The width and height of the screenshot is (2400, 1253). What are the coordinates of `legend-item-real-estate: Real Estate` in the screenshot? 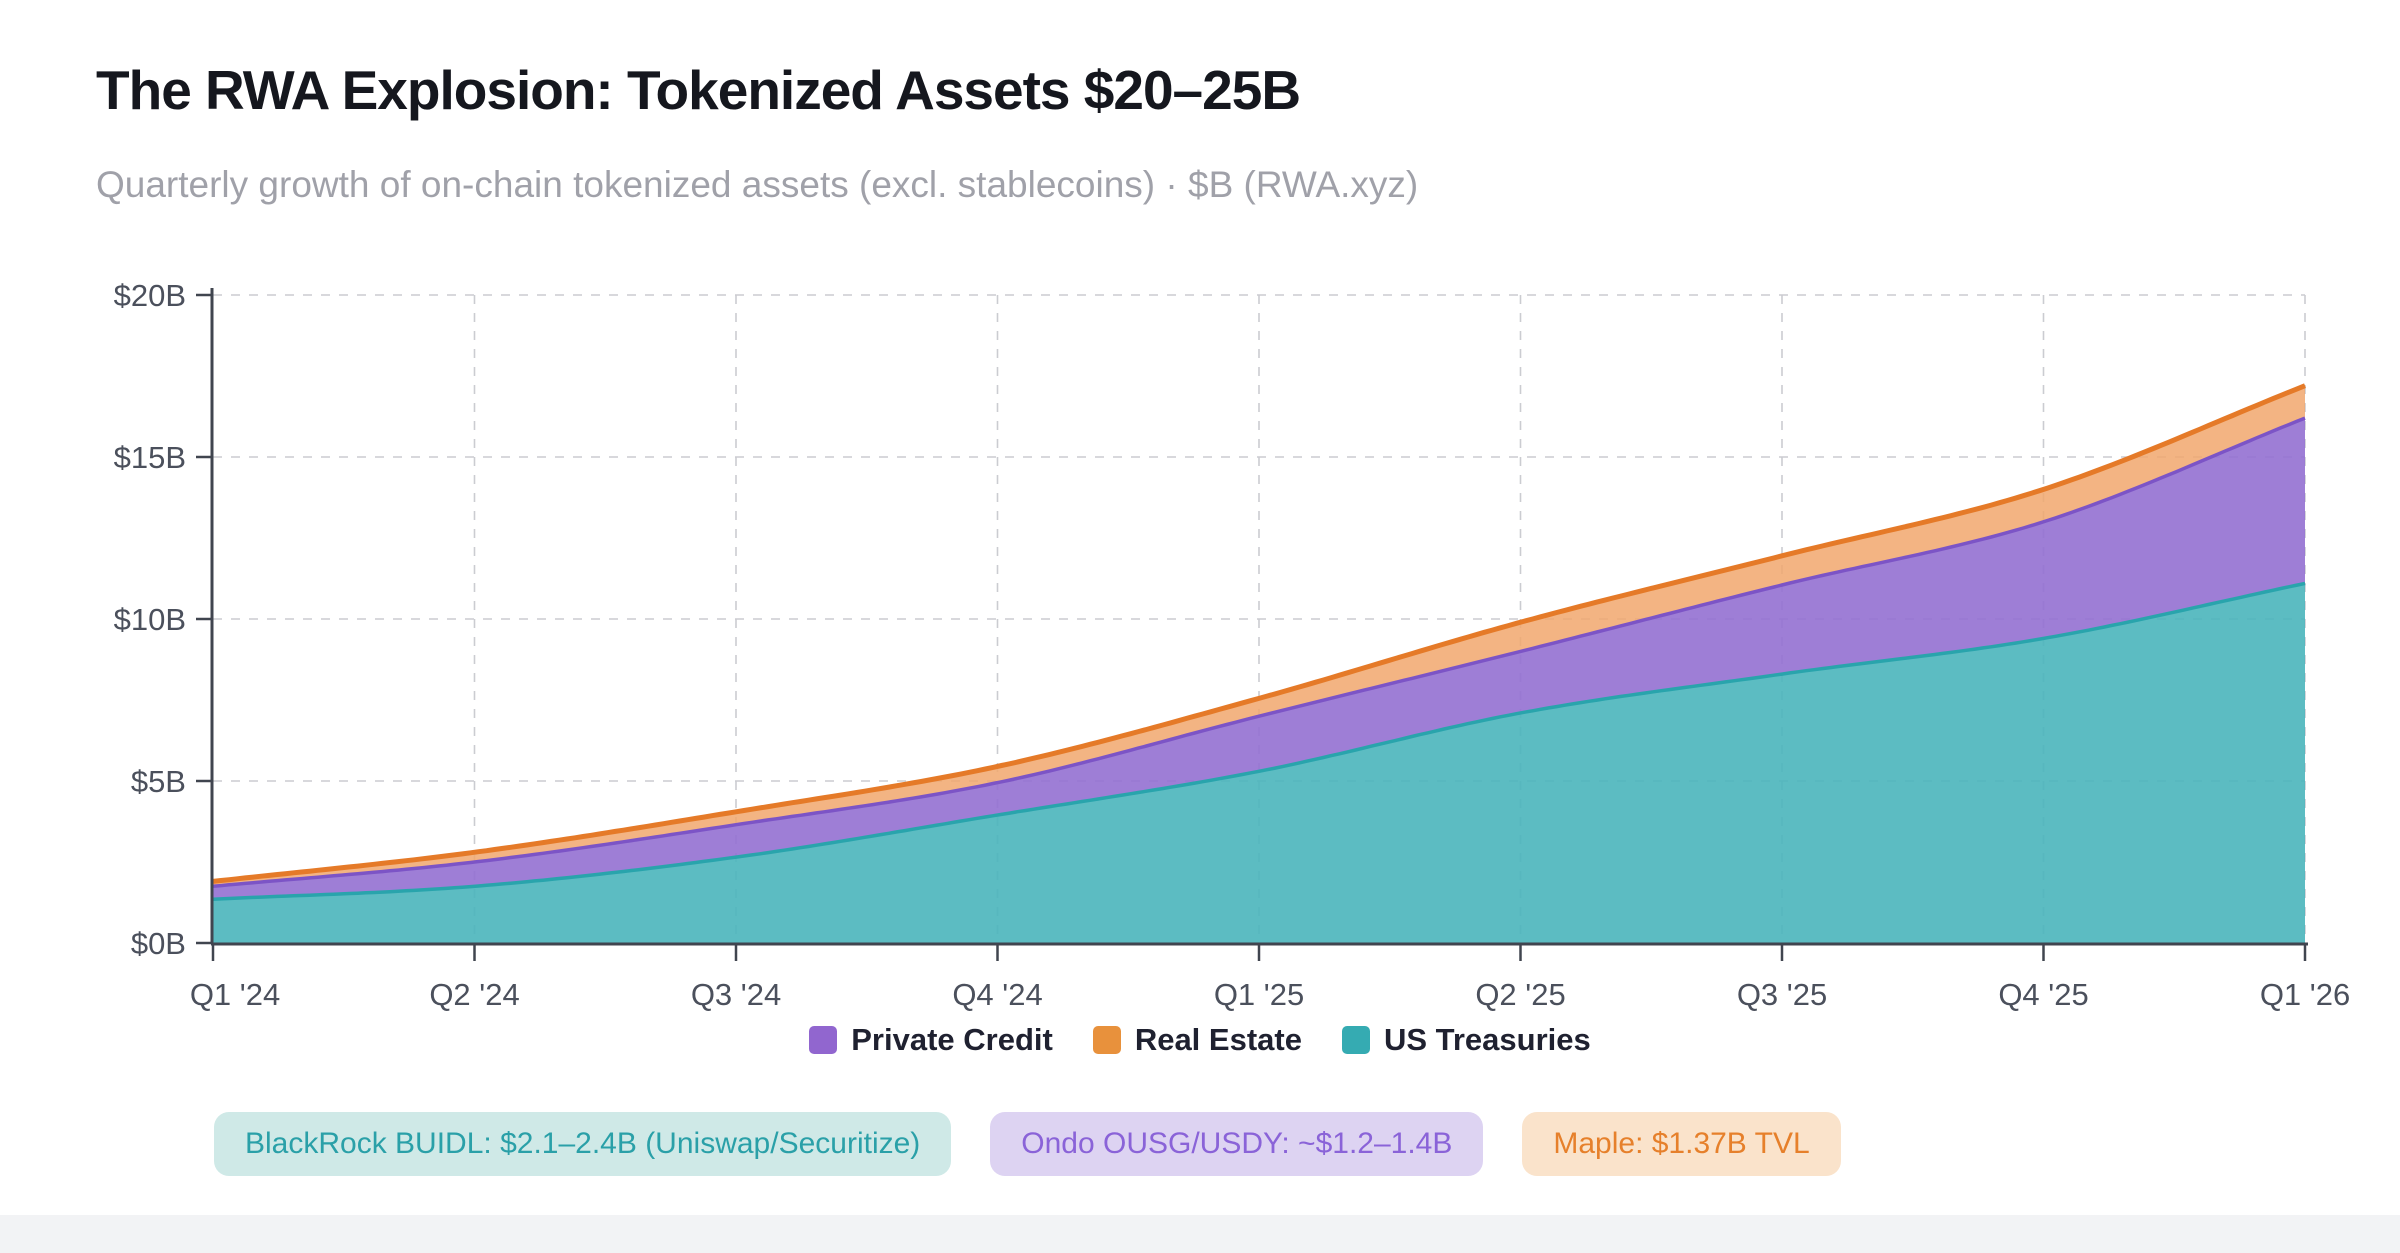 It's located at (1197, 1040).